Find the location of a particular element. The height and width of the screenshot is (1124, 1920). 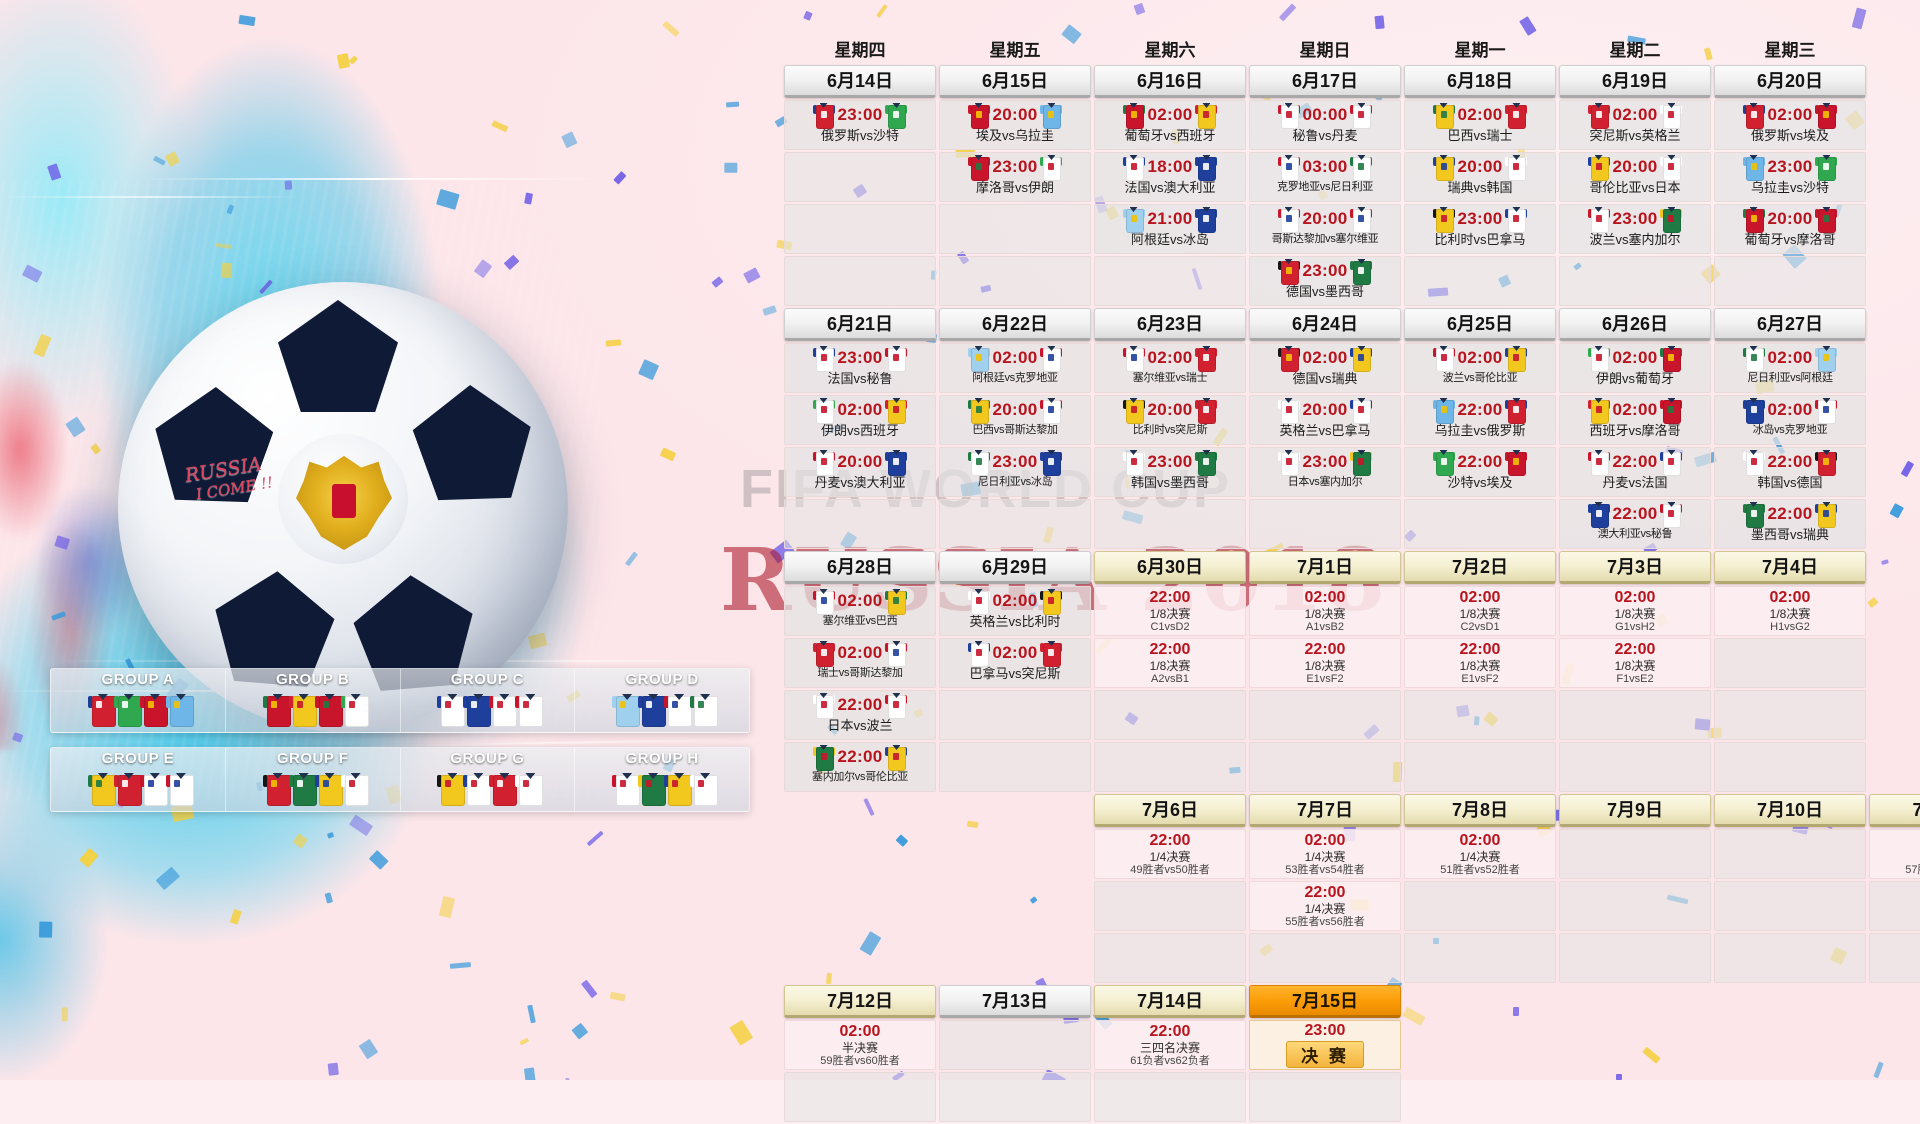

knockout-match-cell: 22:00 1/8决赛 A2vsB1 is located at coordinates (1170, 663).